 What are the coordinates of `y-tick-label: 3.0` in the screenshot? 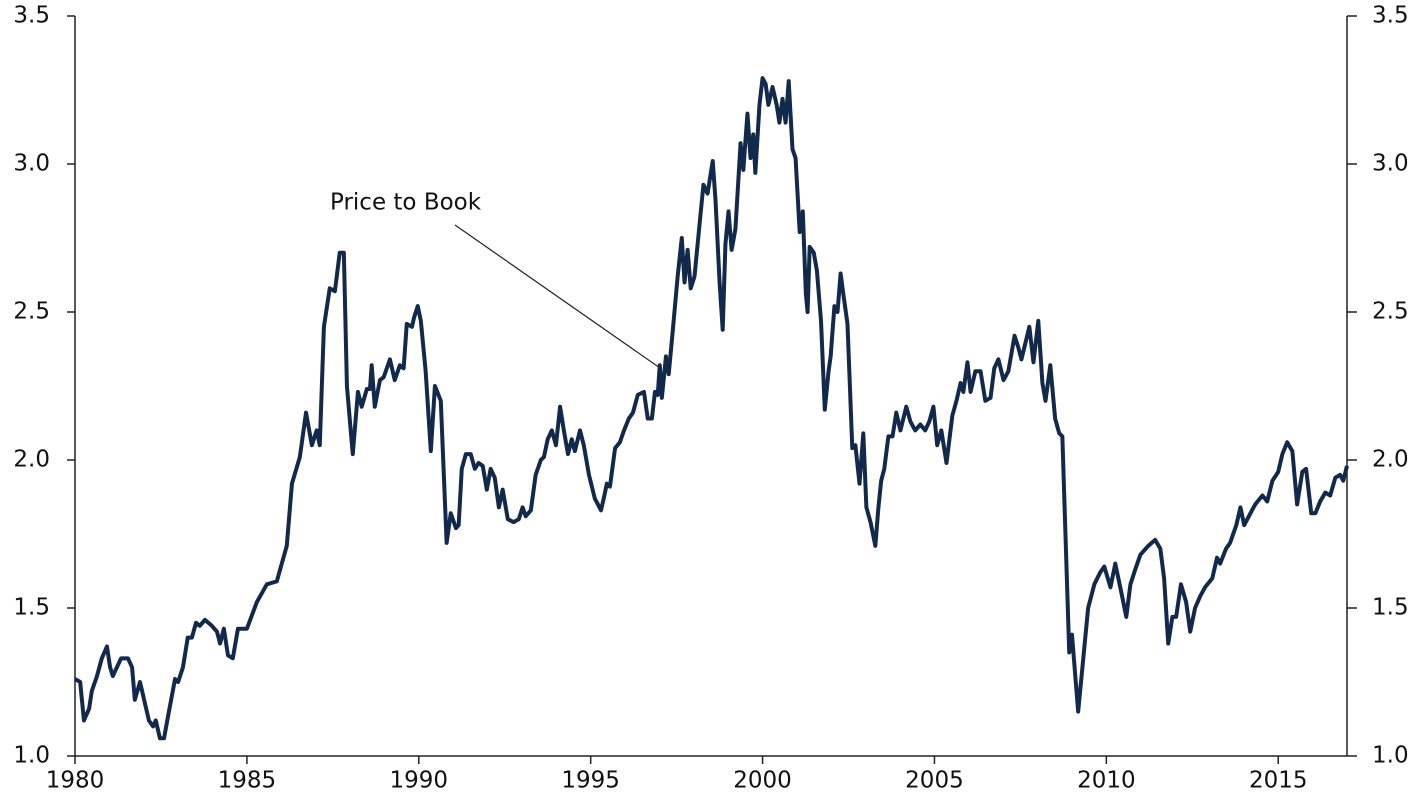 It's located at (31, 164).